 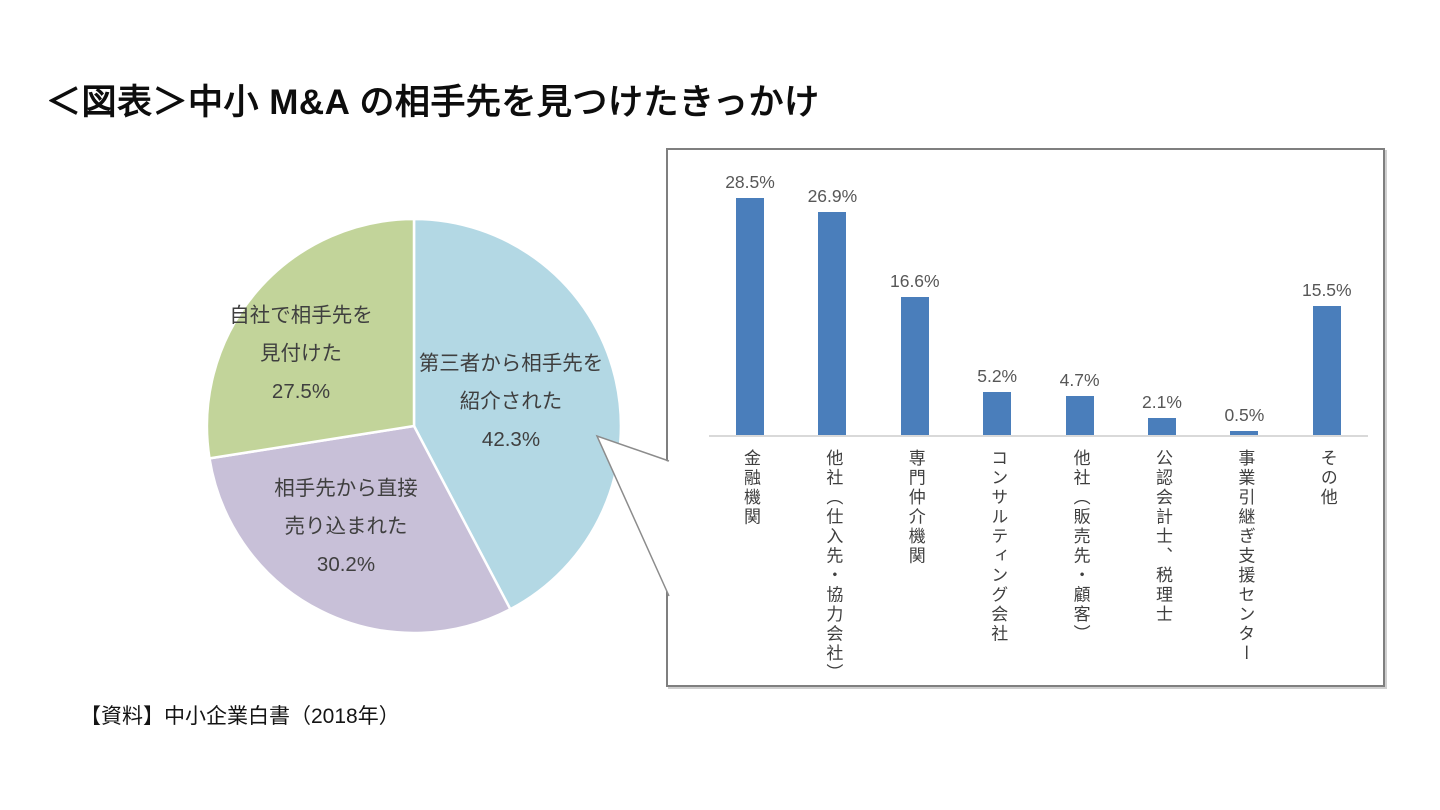 I want to click on pie-chart, so click(x=414, y=426).